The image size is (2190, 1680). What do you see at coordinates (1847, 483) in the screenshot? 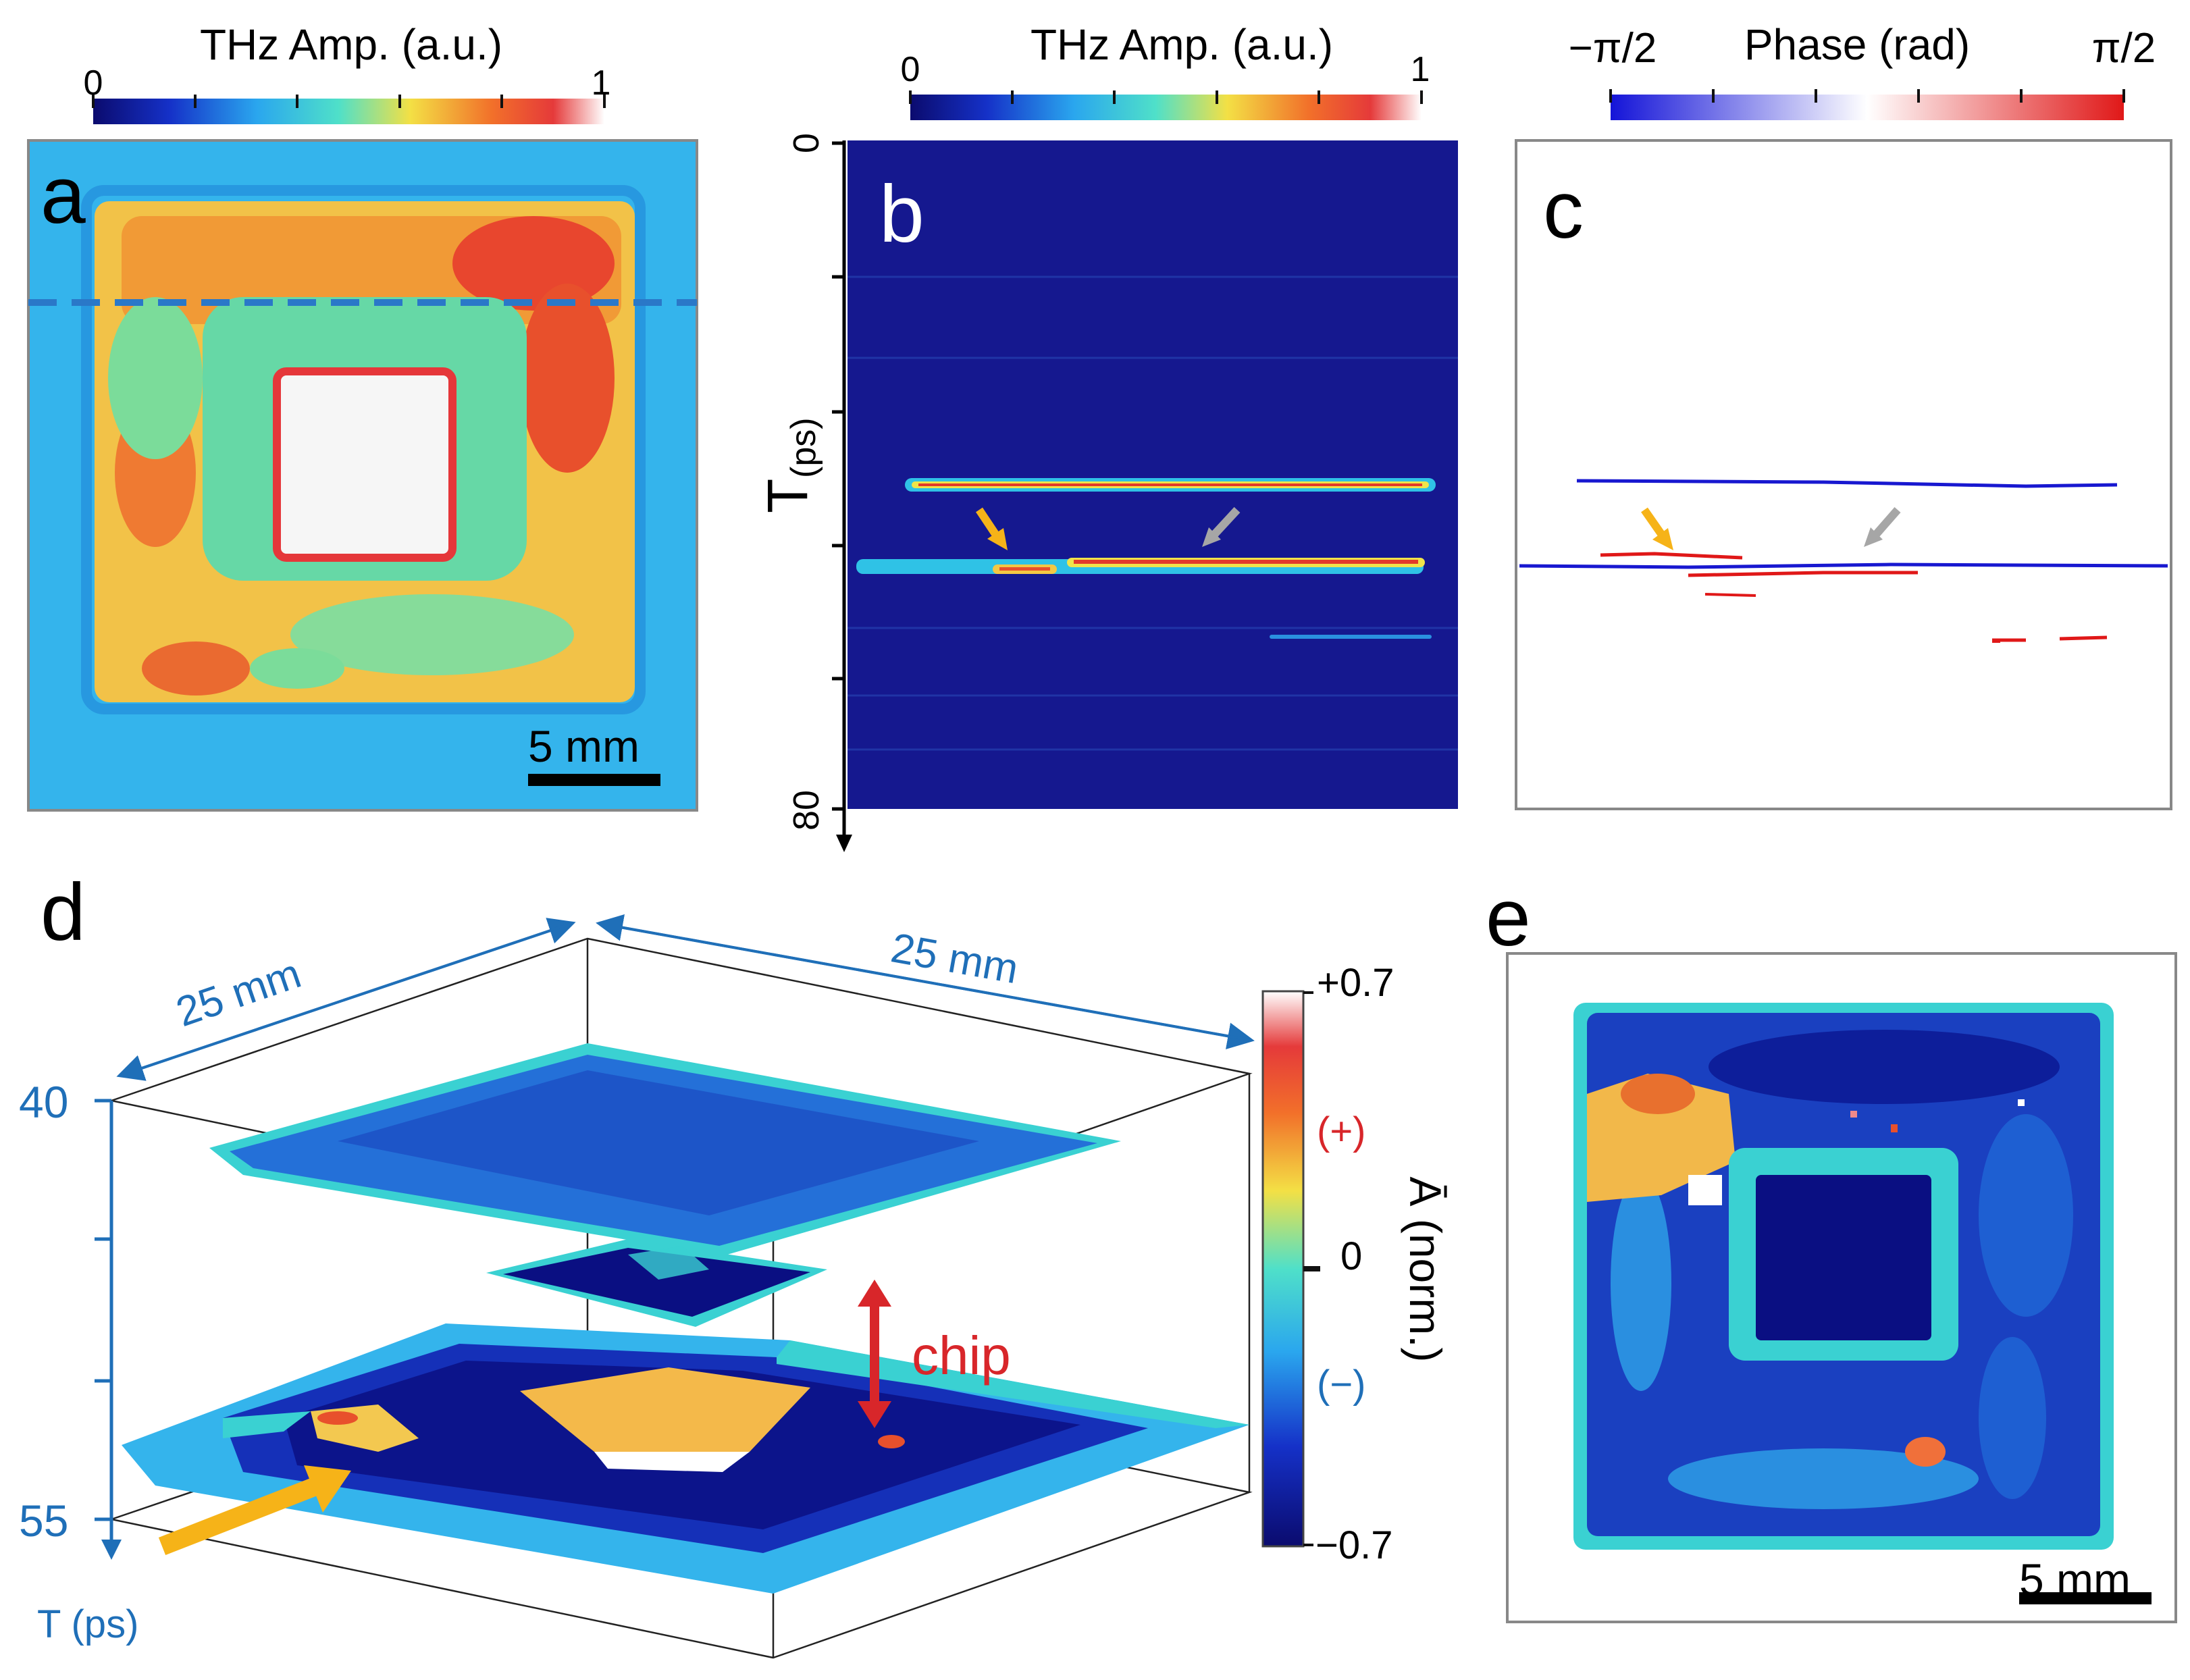
I see `panel-c-phase-top` at bounding box center [1847, 483].